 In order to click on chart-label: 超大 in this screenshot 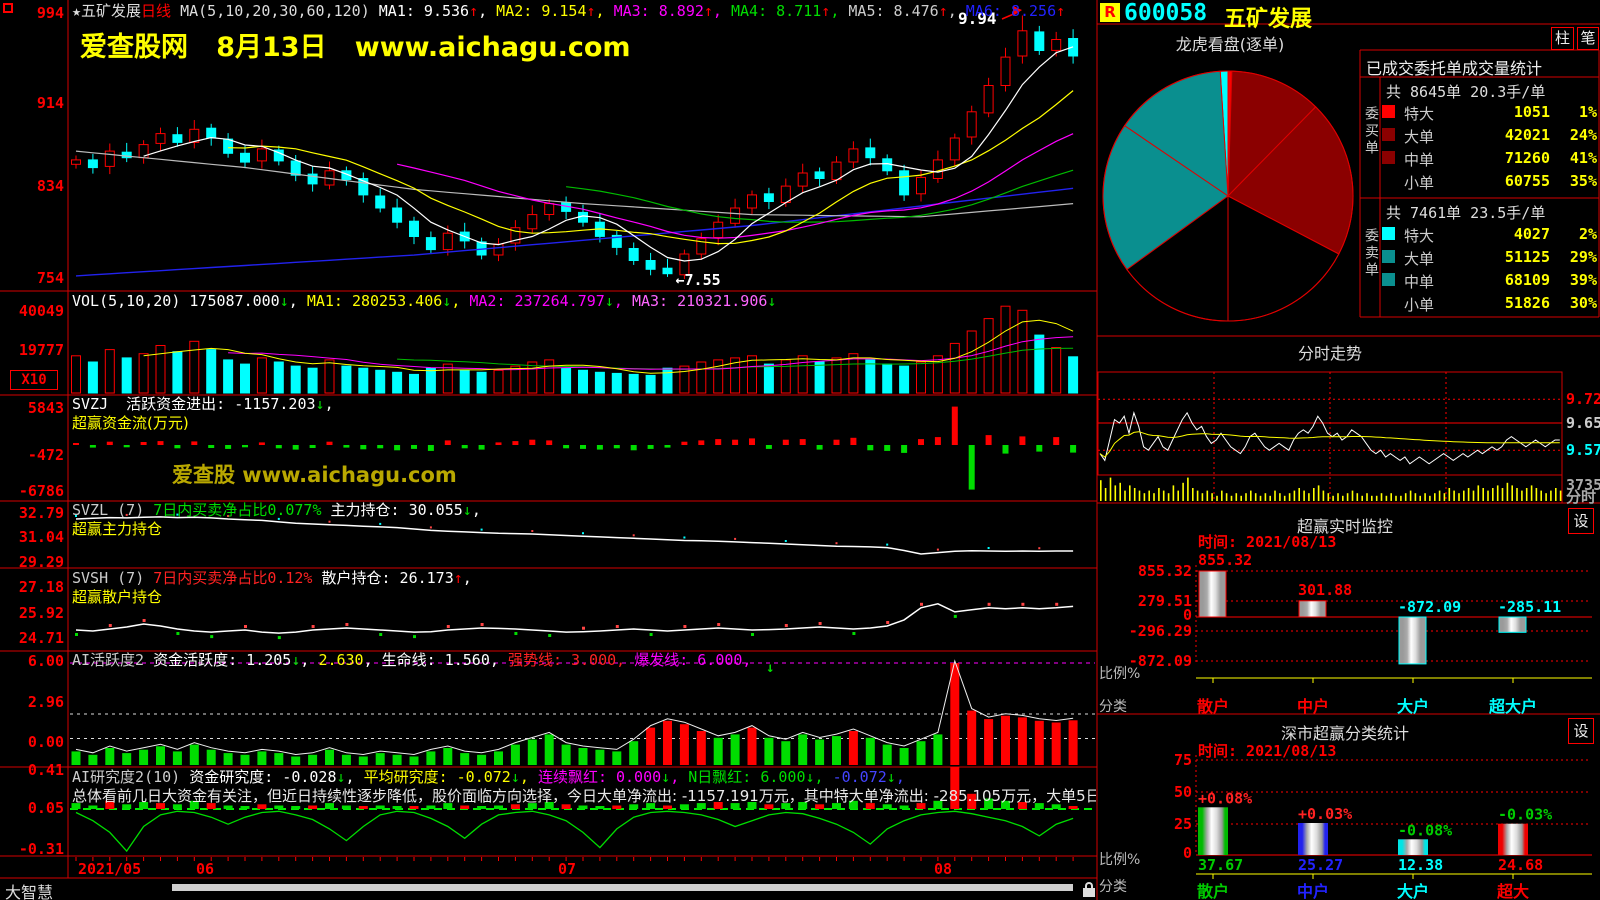, I will do `click(1512, 891)`.